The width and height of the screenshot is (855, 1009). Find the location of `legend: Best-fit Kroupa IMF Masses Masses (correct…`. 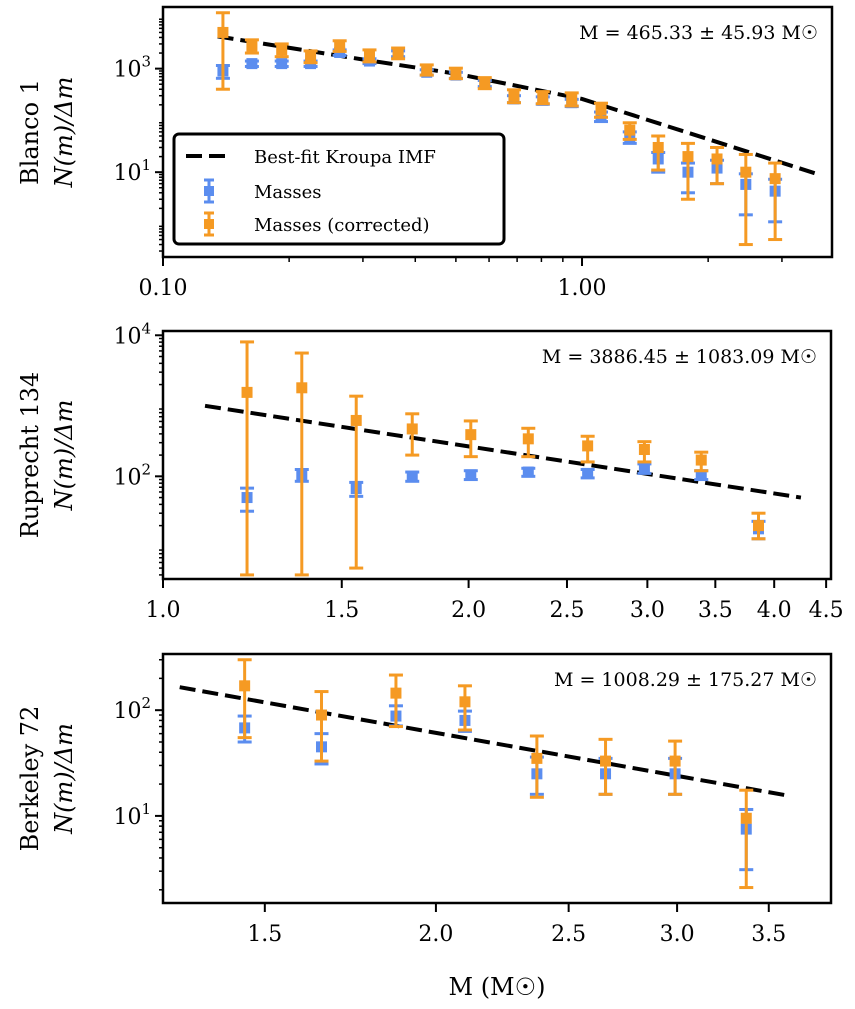

legend: Best-fit Kroupa IMF Masses Masses (correct… is located at coordinates (339, 189).